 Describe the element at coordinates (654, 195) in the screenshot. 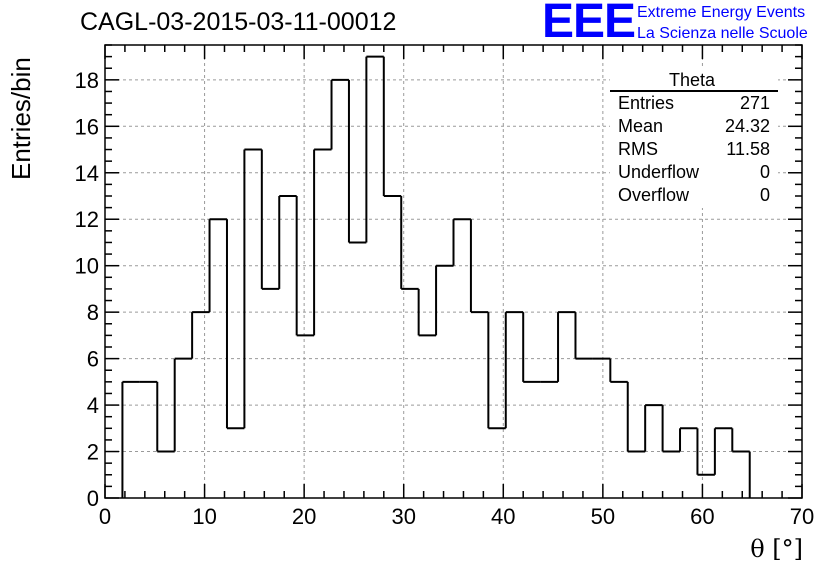

I see `stats-label: Overflow` at that location.